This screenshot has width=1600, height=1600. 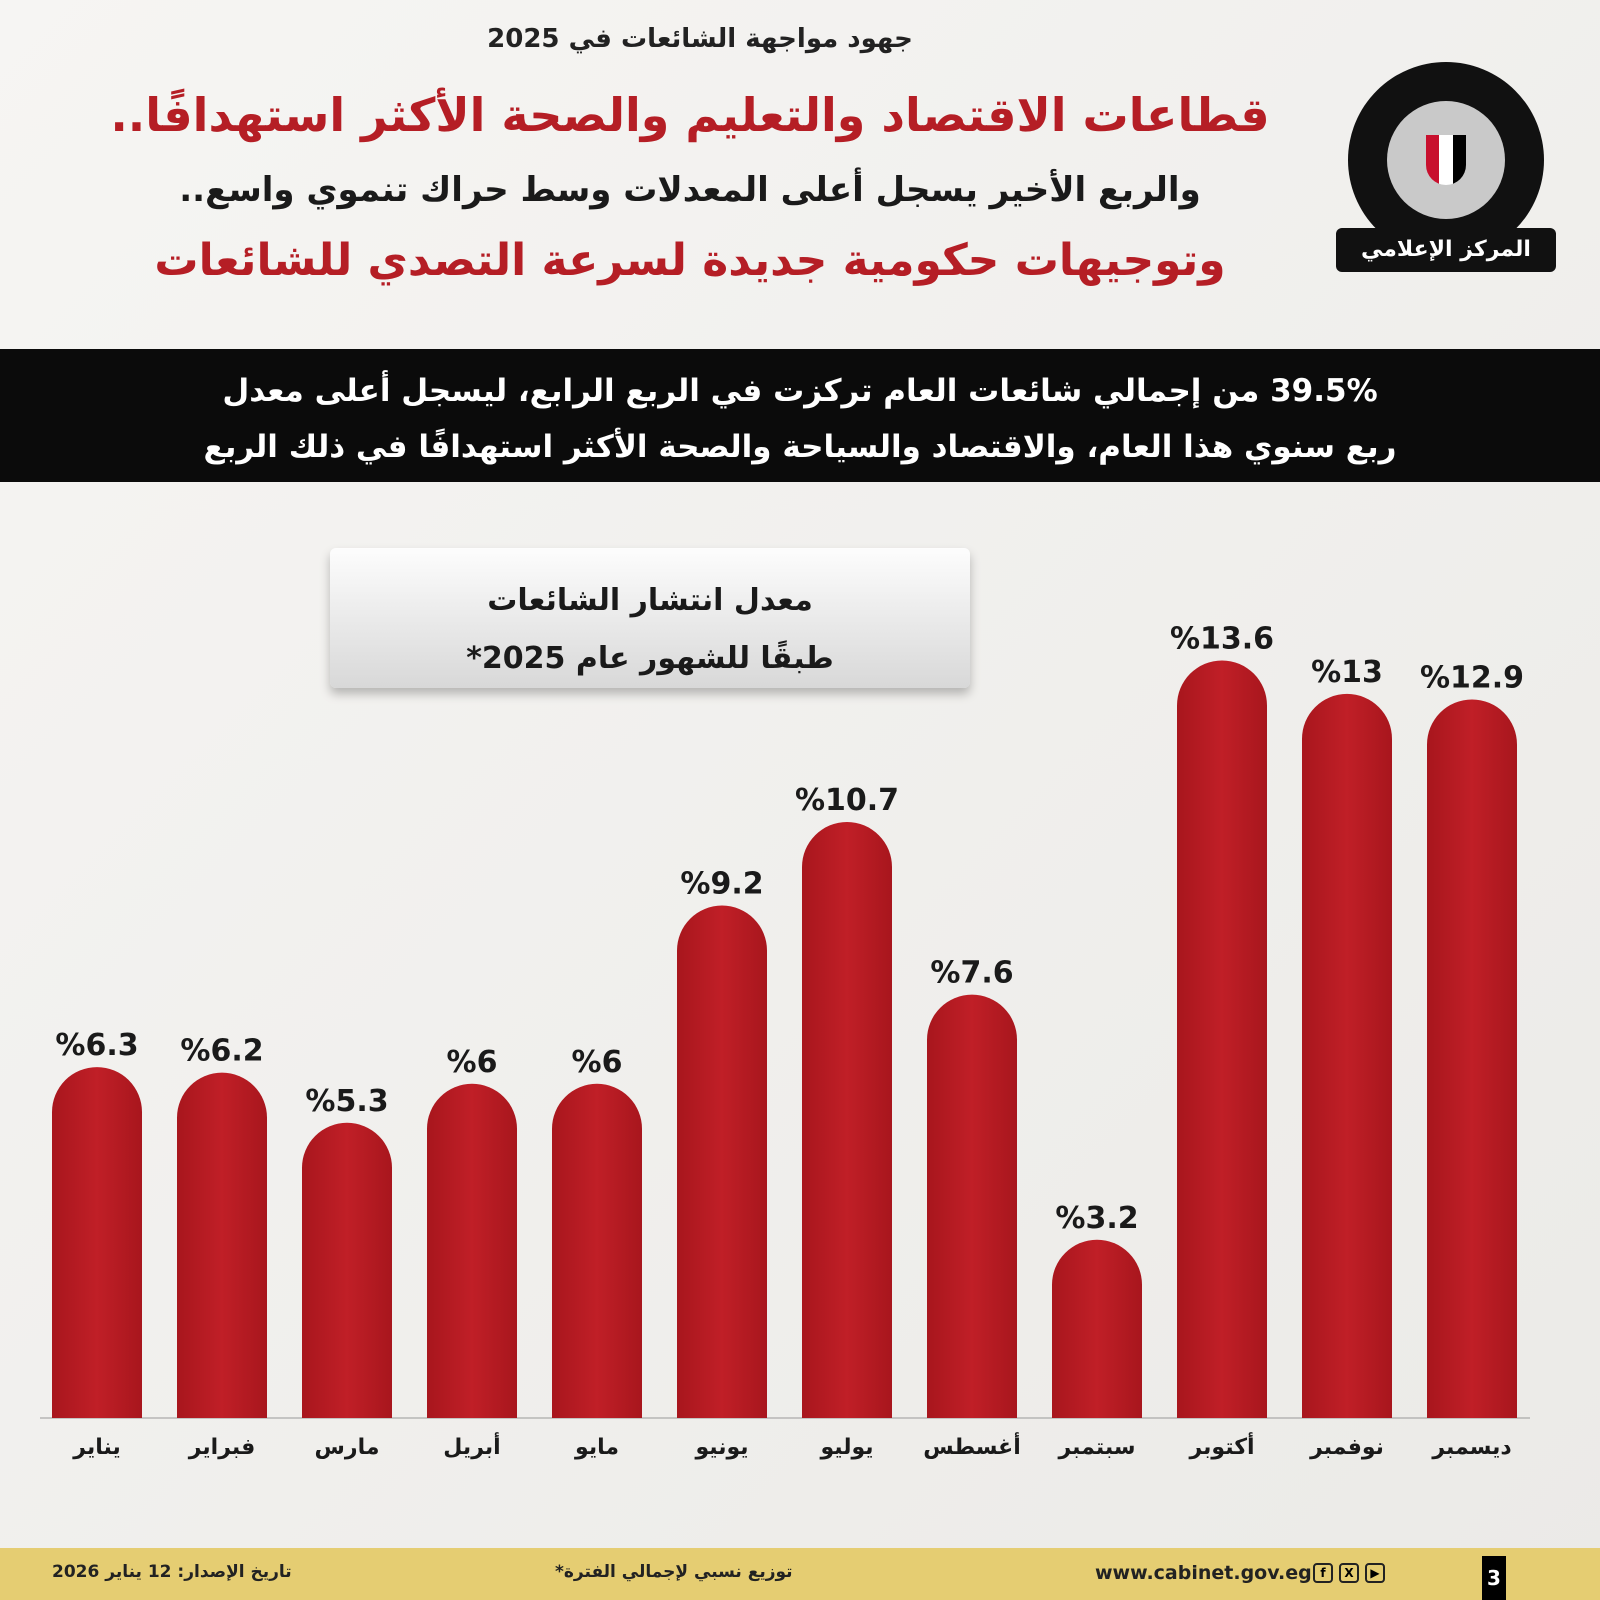 What do you see at coordinates (1203, 1573) in the screenshot?
I see `website-link: www.cabinet.gov.eg` at bounding box center [1203, 1573].